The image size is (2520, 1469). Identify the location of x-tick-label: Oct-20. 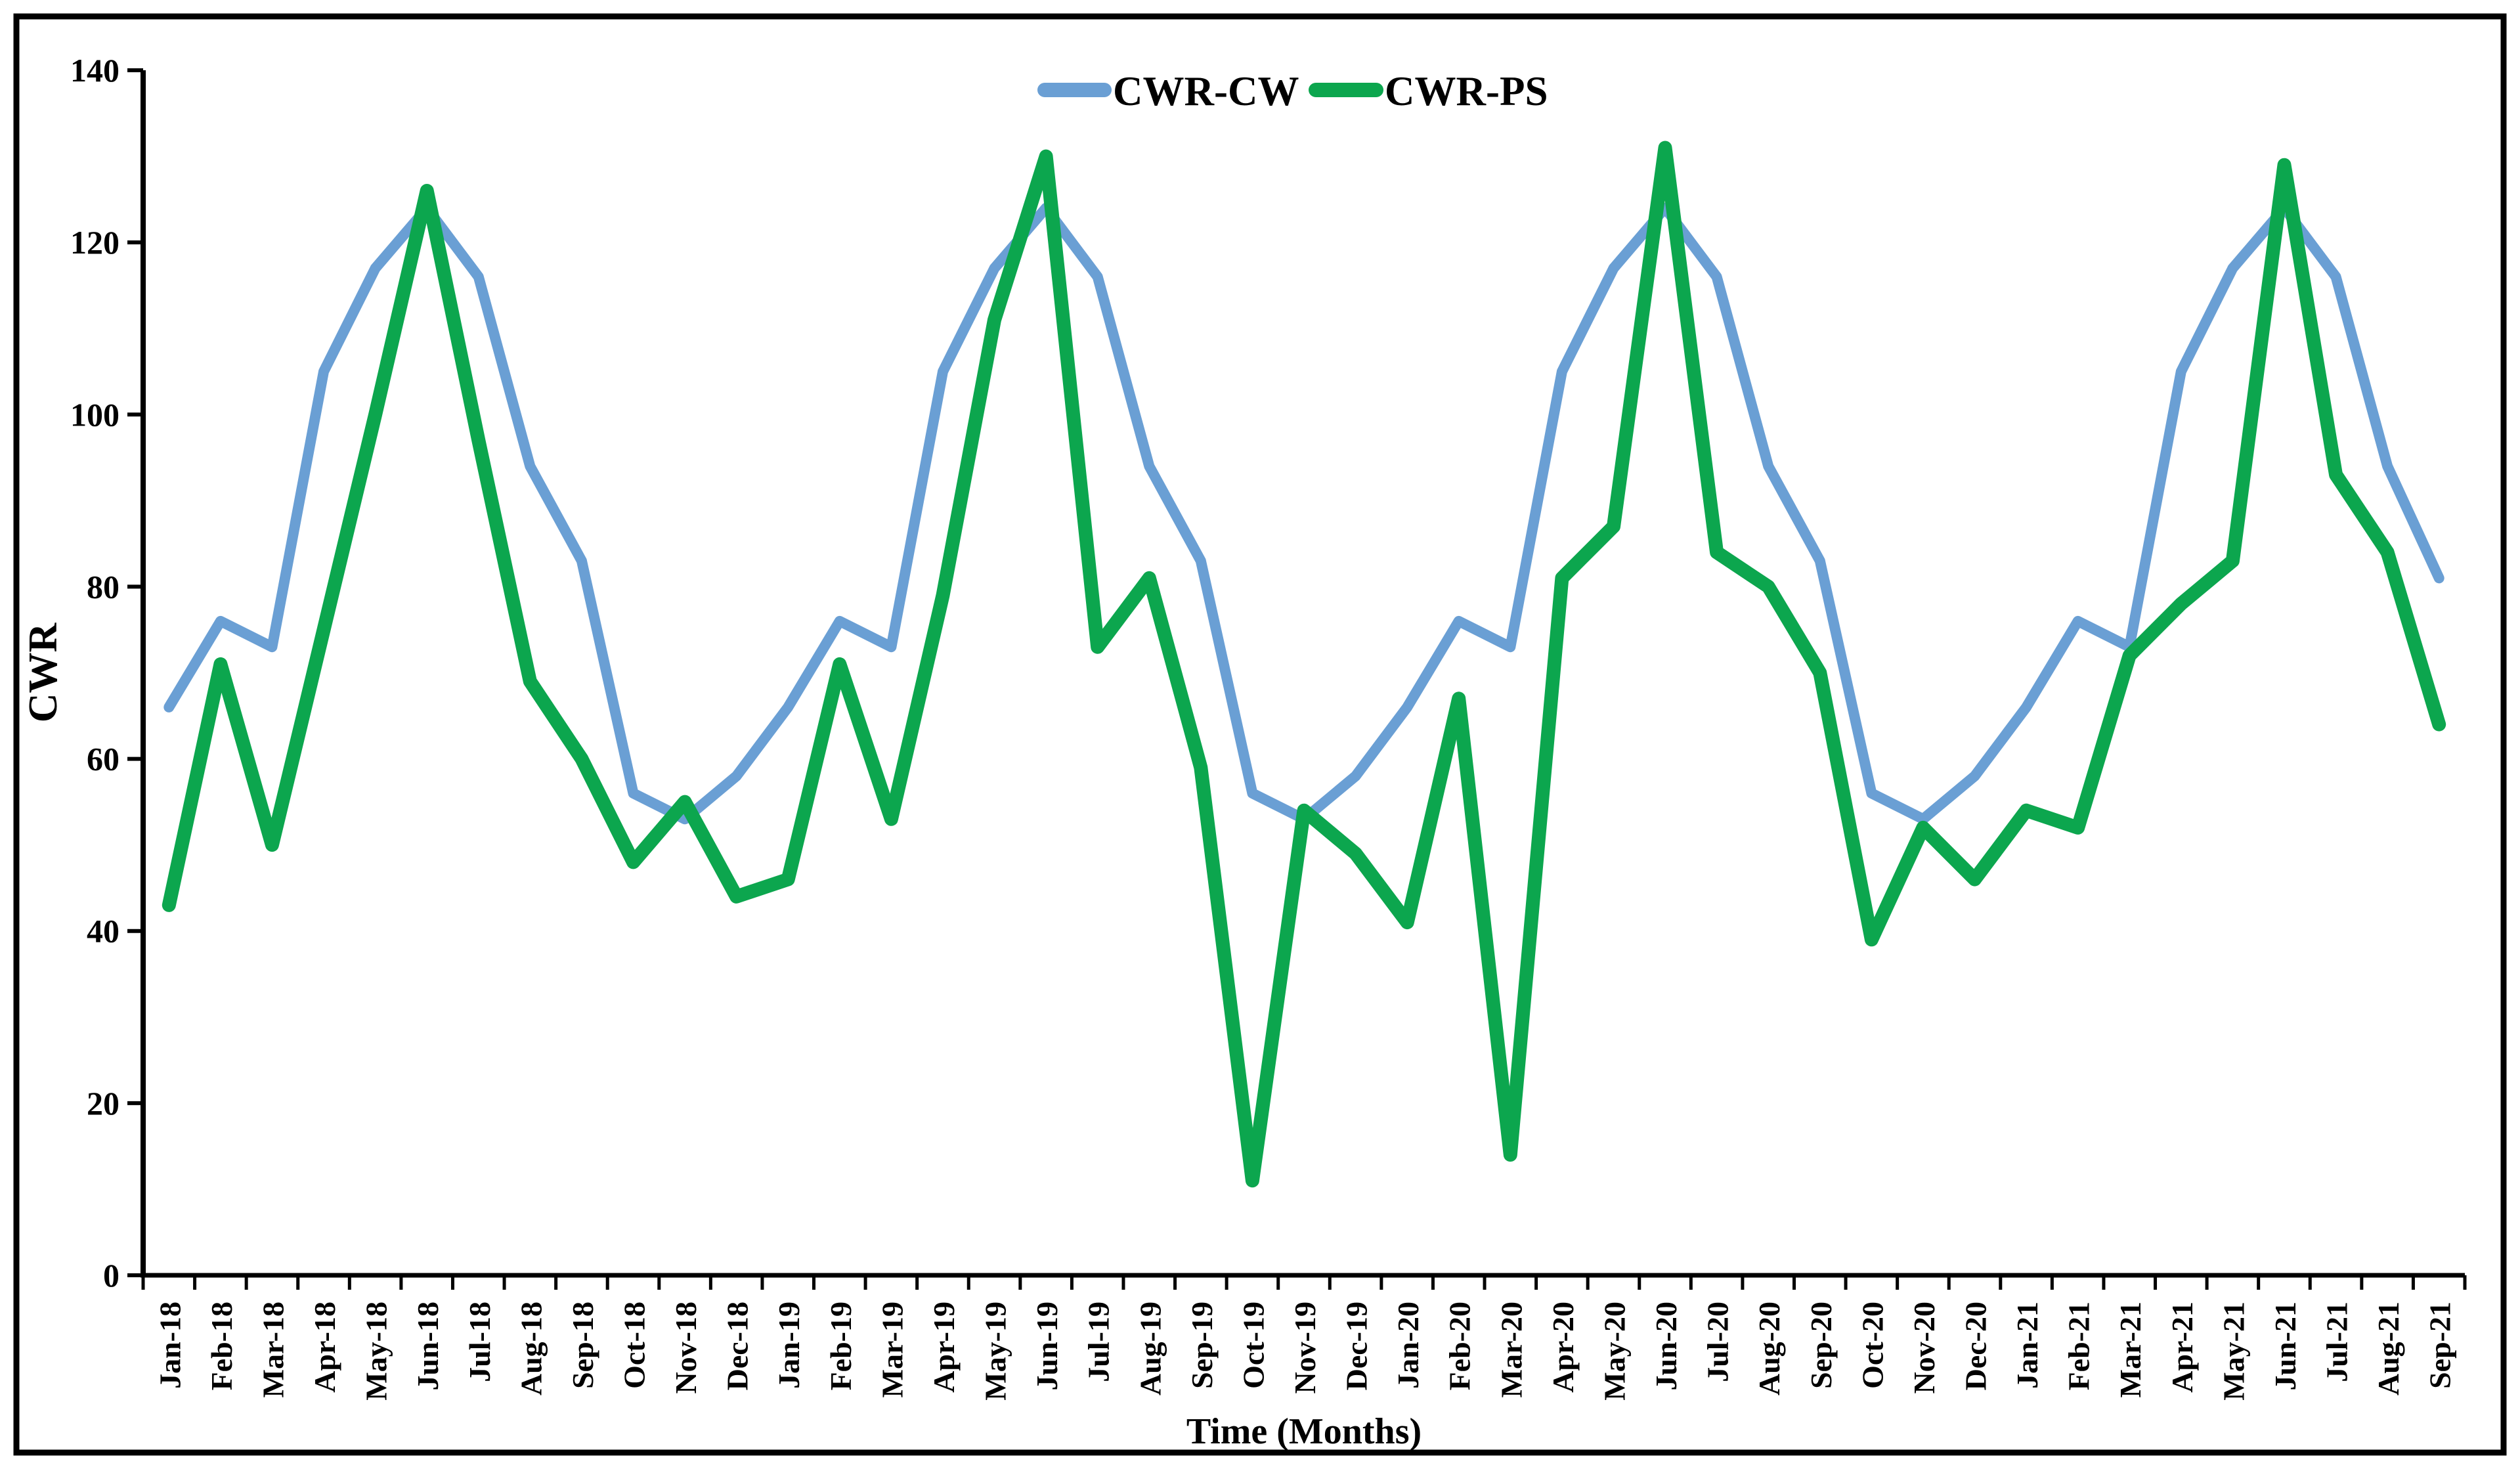
(1872, 1346).